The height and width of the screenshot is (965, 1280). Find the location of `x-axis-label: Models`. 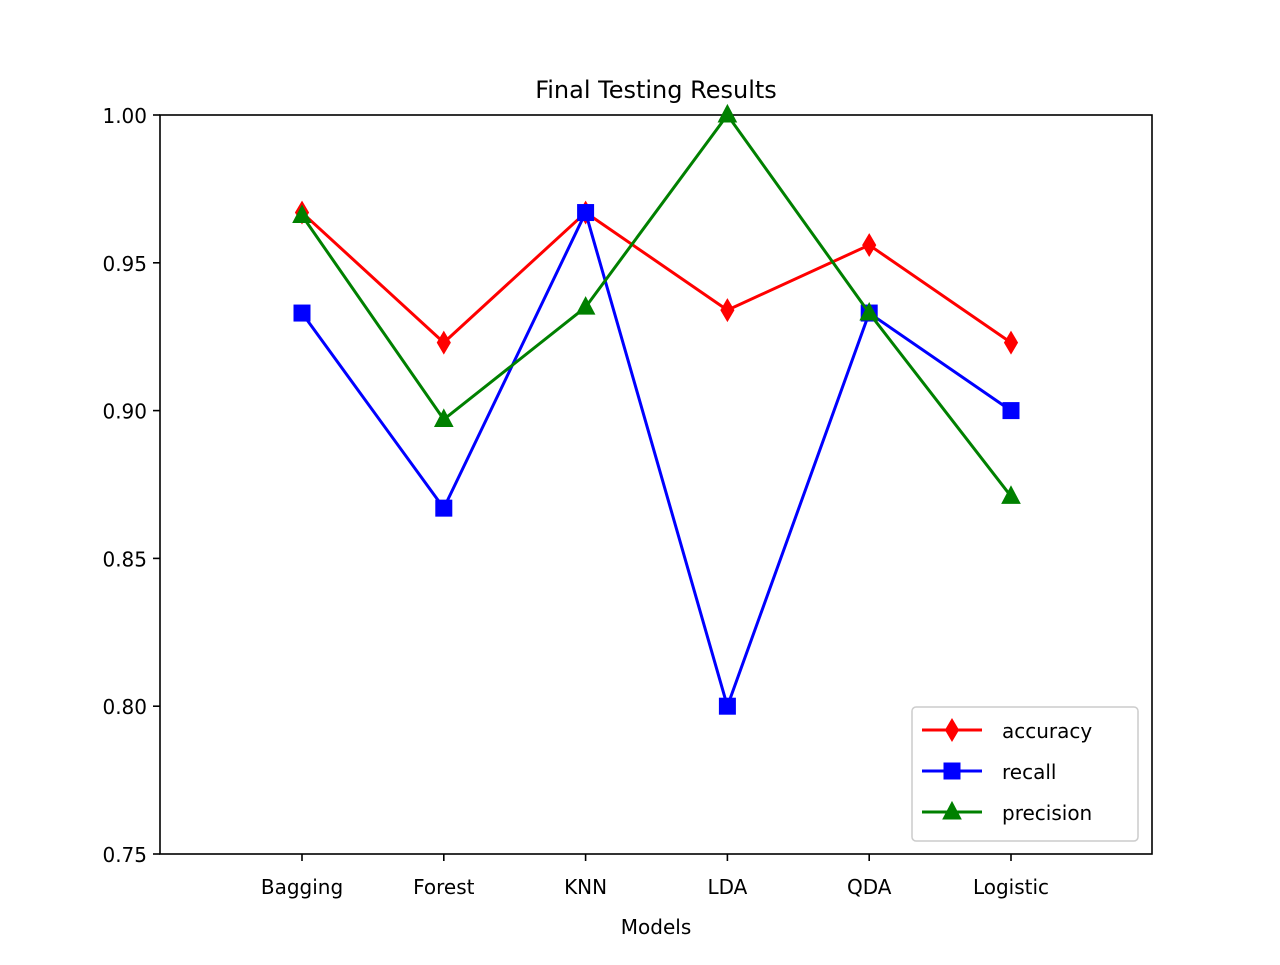

x-axis-label: Models is located at coordinates (656, 927).